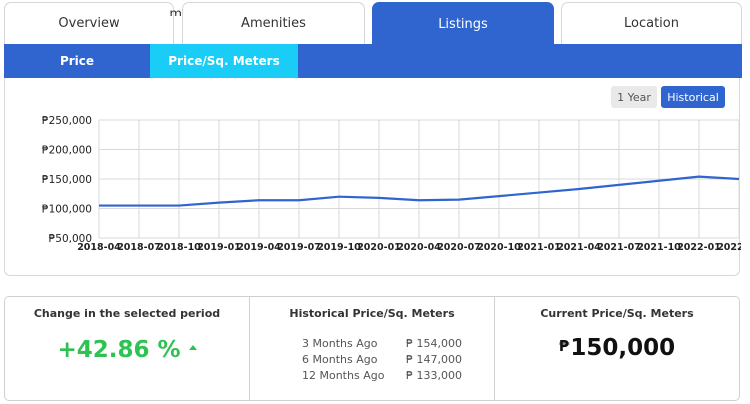 The width and height of the screenshot is (750, 404). What do you see at coordinates (372, 313) in the screenshot?
I see `historical-title: Historical Price/Sq. Meters` at bounding box center [372, 313].